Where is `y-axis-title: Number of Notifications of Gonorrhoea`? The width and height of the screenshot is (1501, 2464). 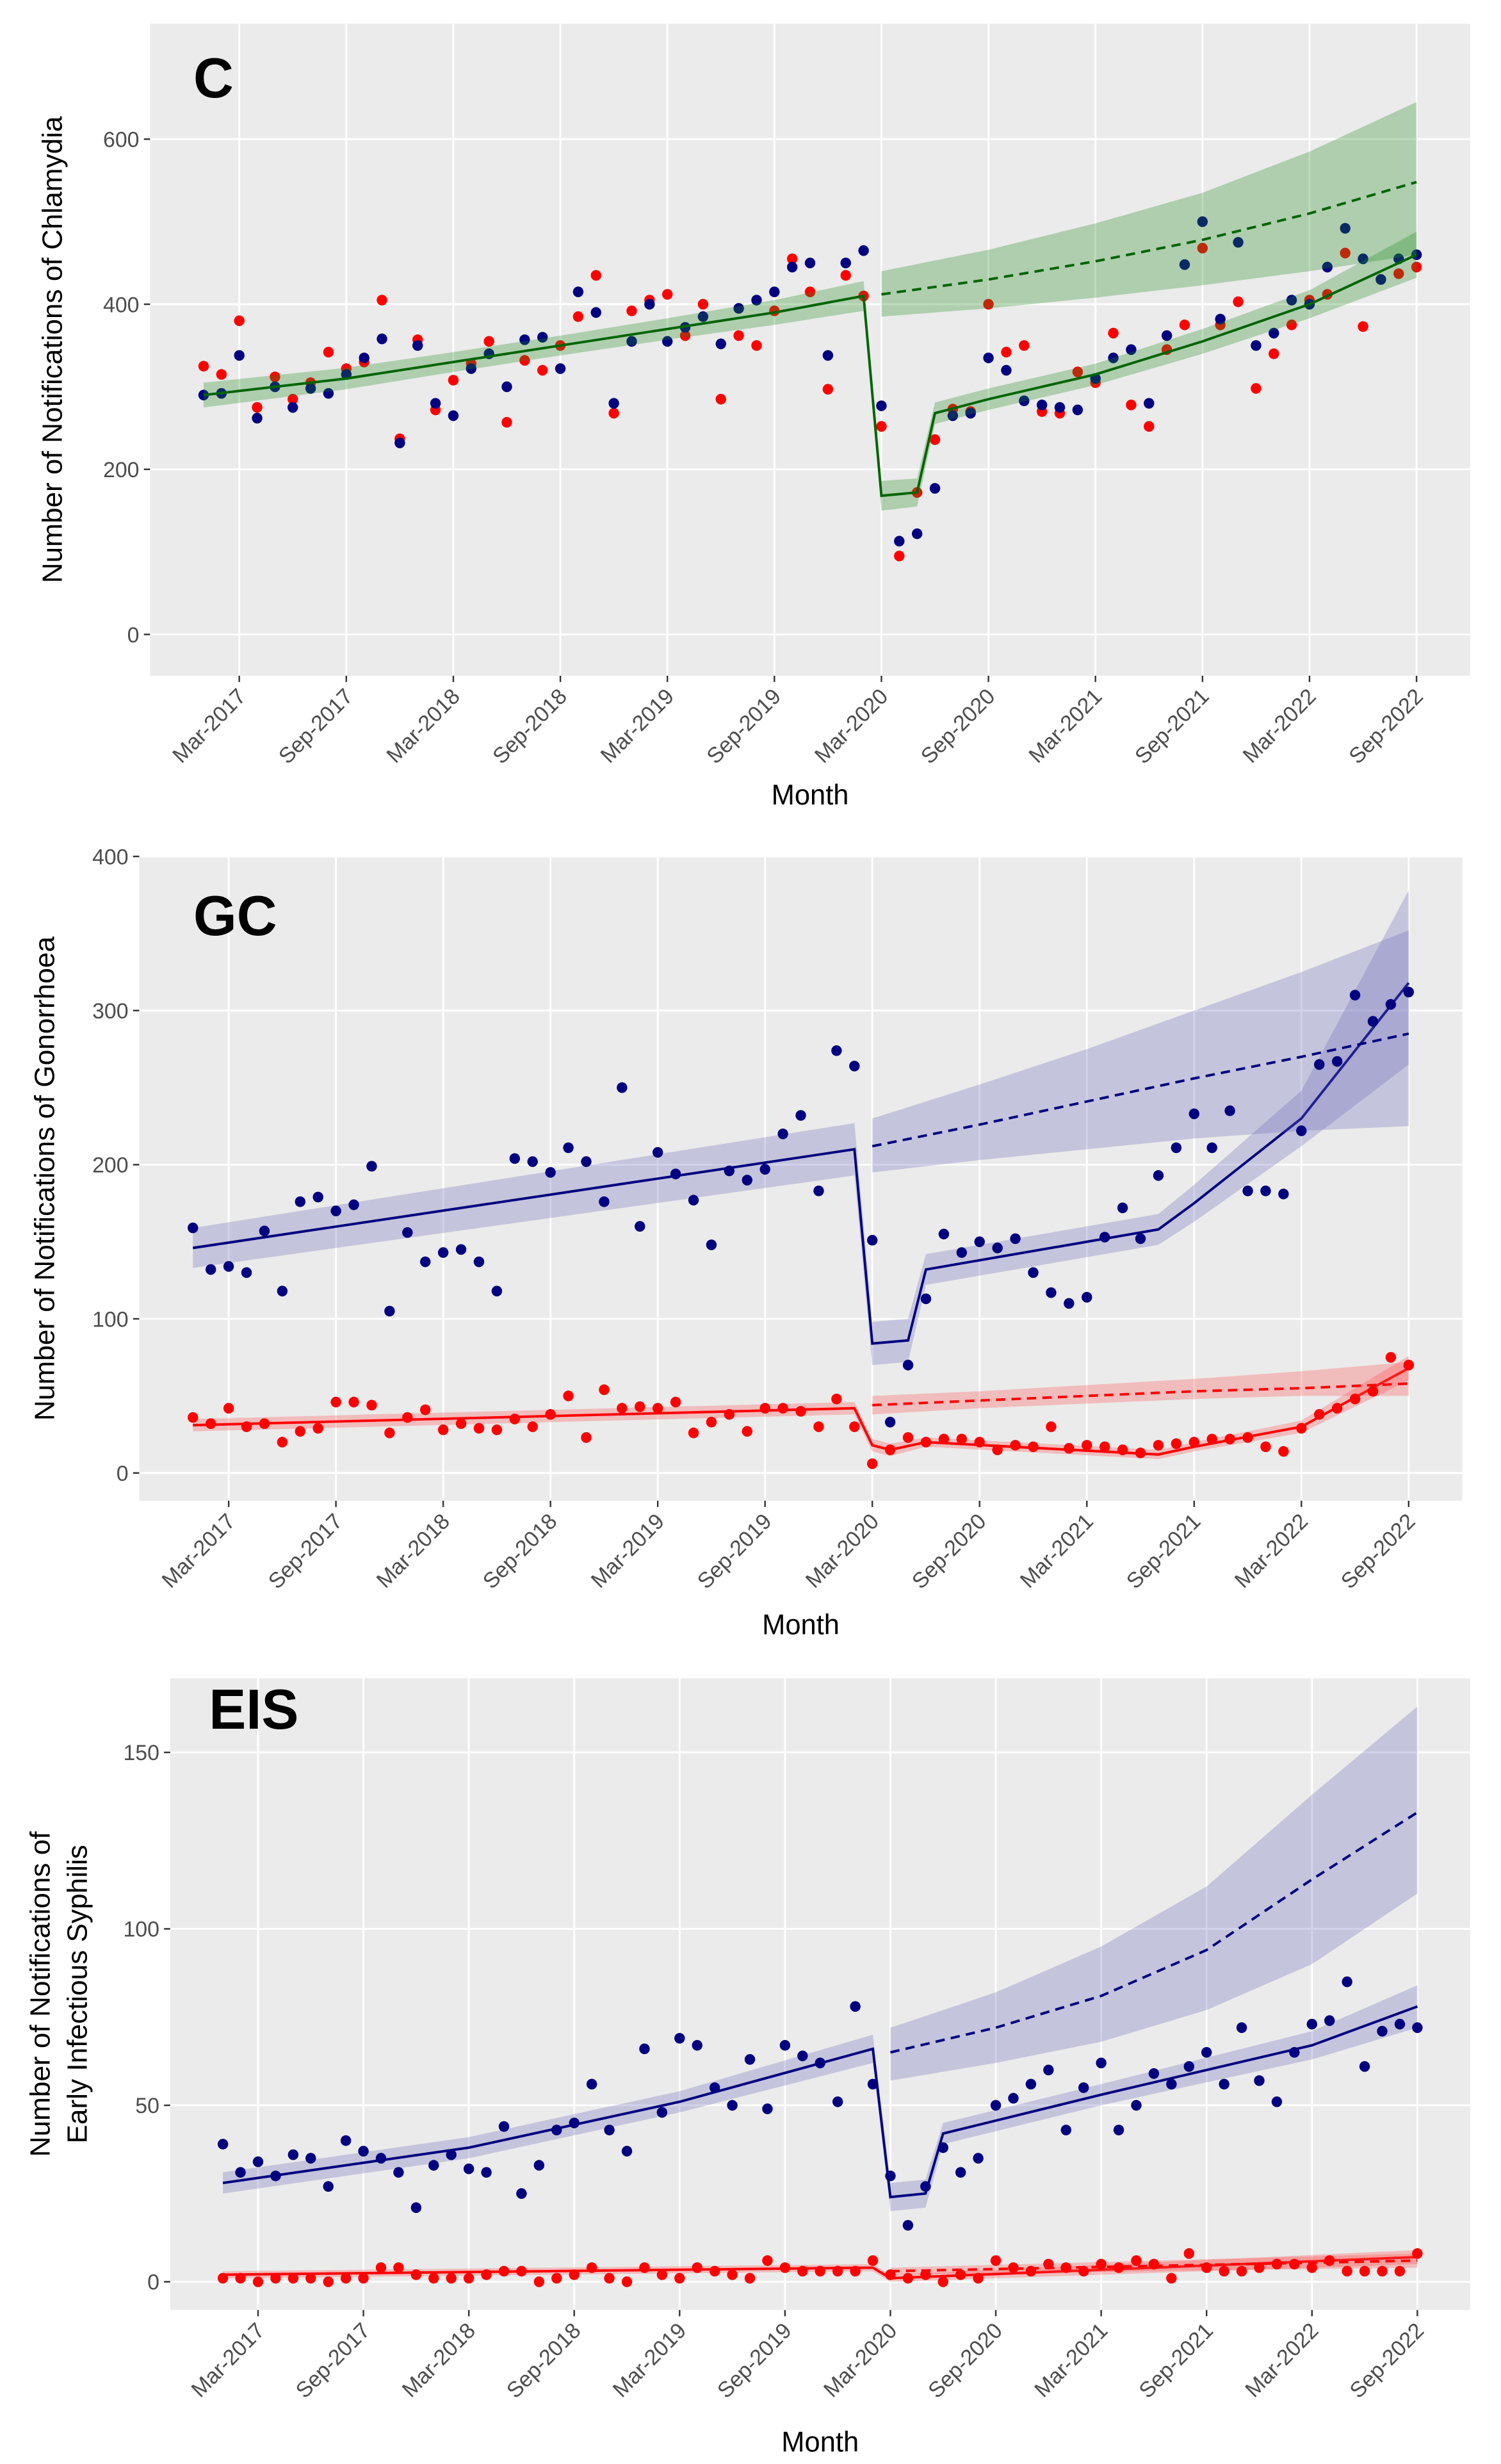 y-axis-title: Number of Notifications of Gonorrhoea is located at coordinates (45, 1178).